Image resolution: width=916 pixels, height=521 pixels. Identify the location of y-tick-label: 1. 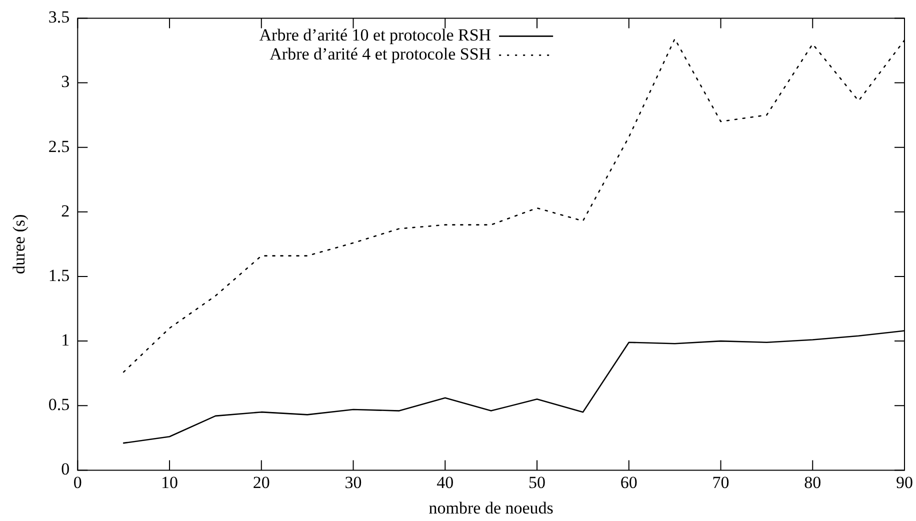
(65, 340).